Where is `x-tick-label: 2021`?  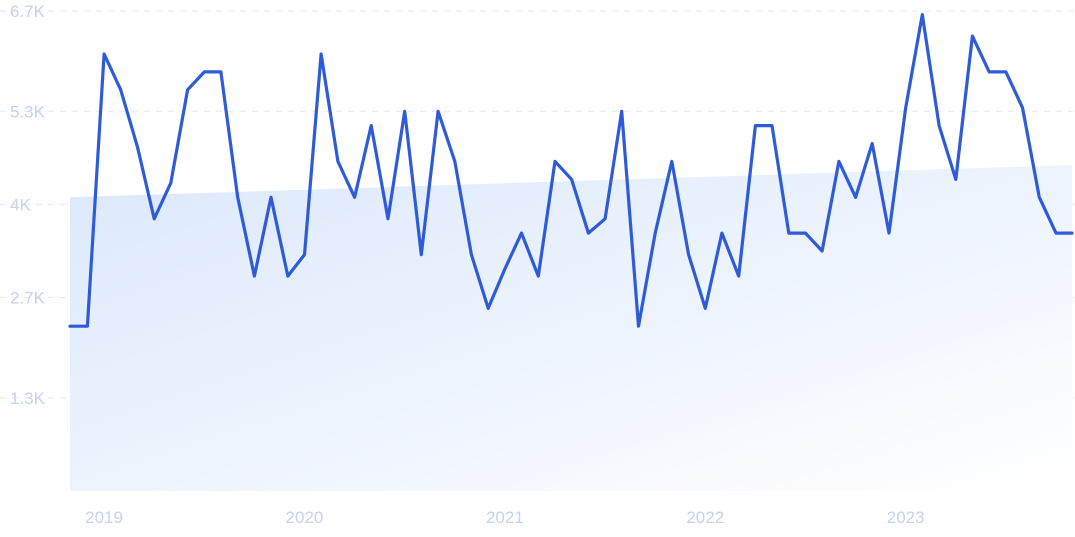 x-tick-label: 2021 is located at coordinates (505, 517).